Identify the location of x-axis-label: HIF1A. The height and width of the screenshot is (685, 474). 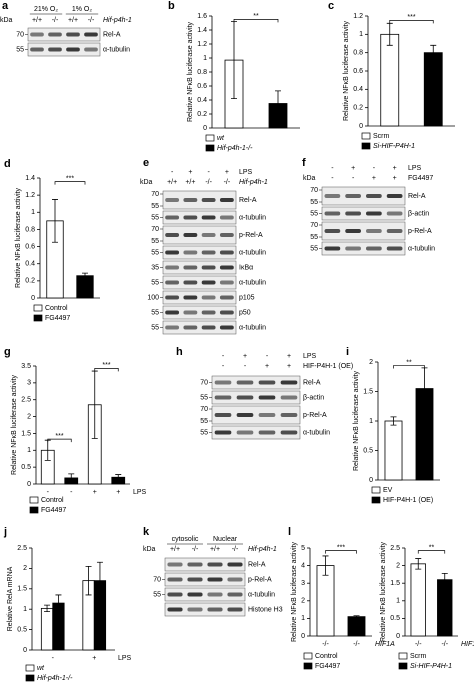
(467, 644).